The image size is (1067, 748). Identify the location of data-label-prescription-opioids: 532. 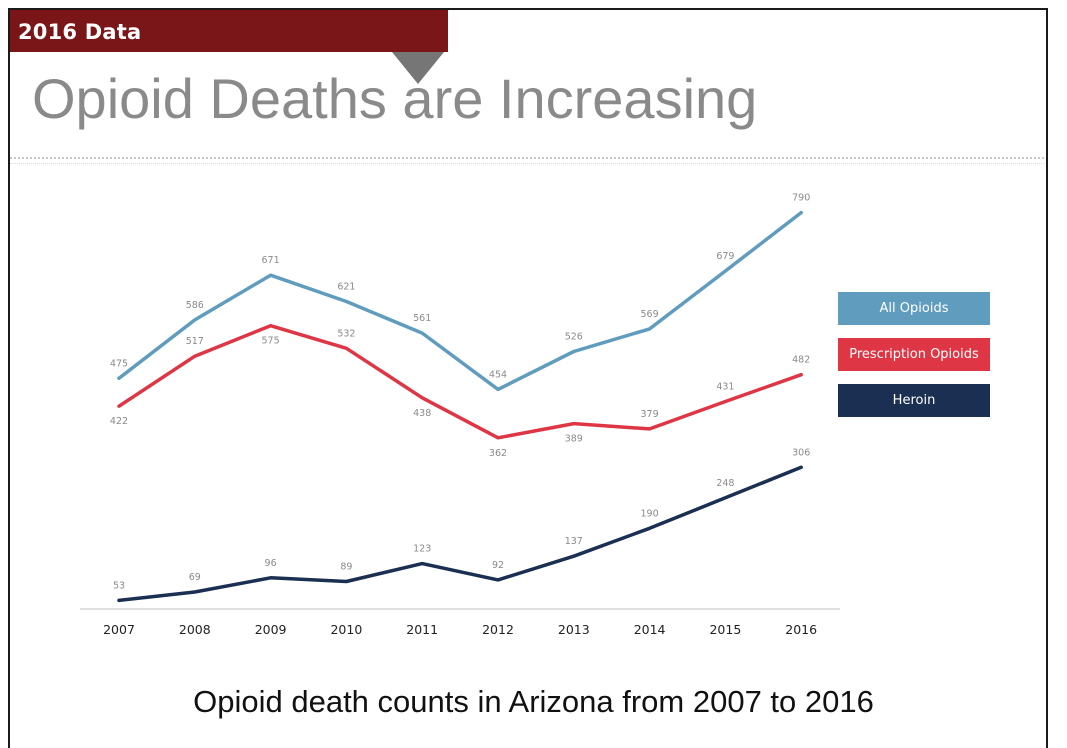
(346, 333).